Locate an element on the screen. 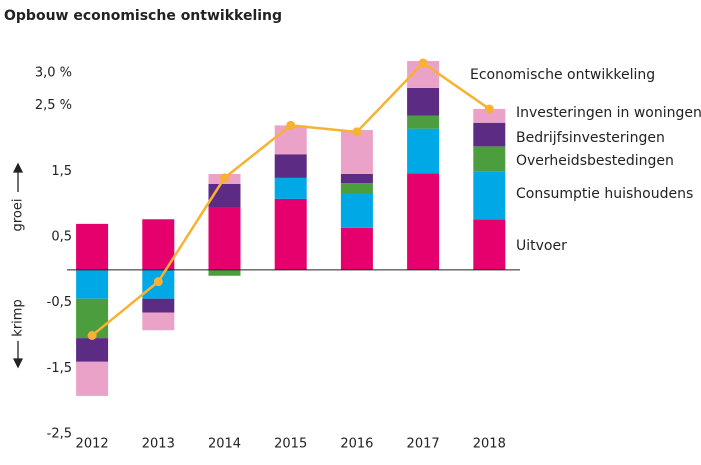  axis-arrows is located at coordinates (18, 265).